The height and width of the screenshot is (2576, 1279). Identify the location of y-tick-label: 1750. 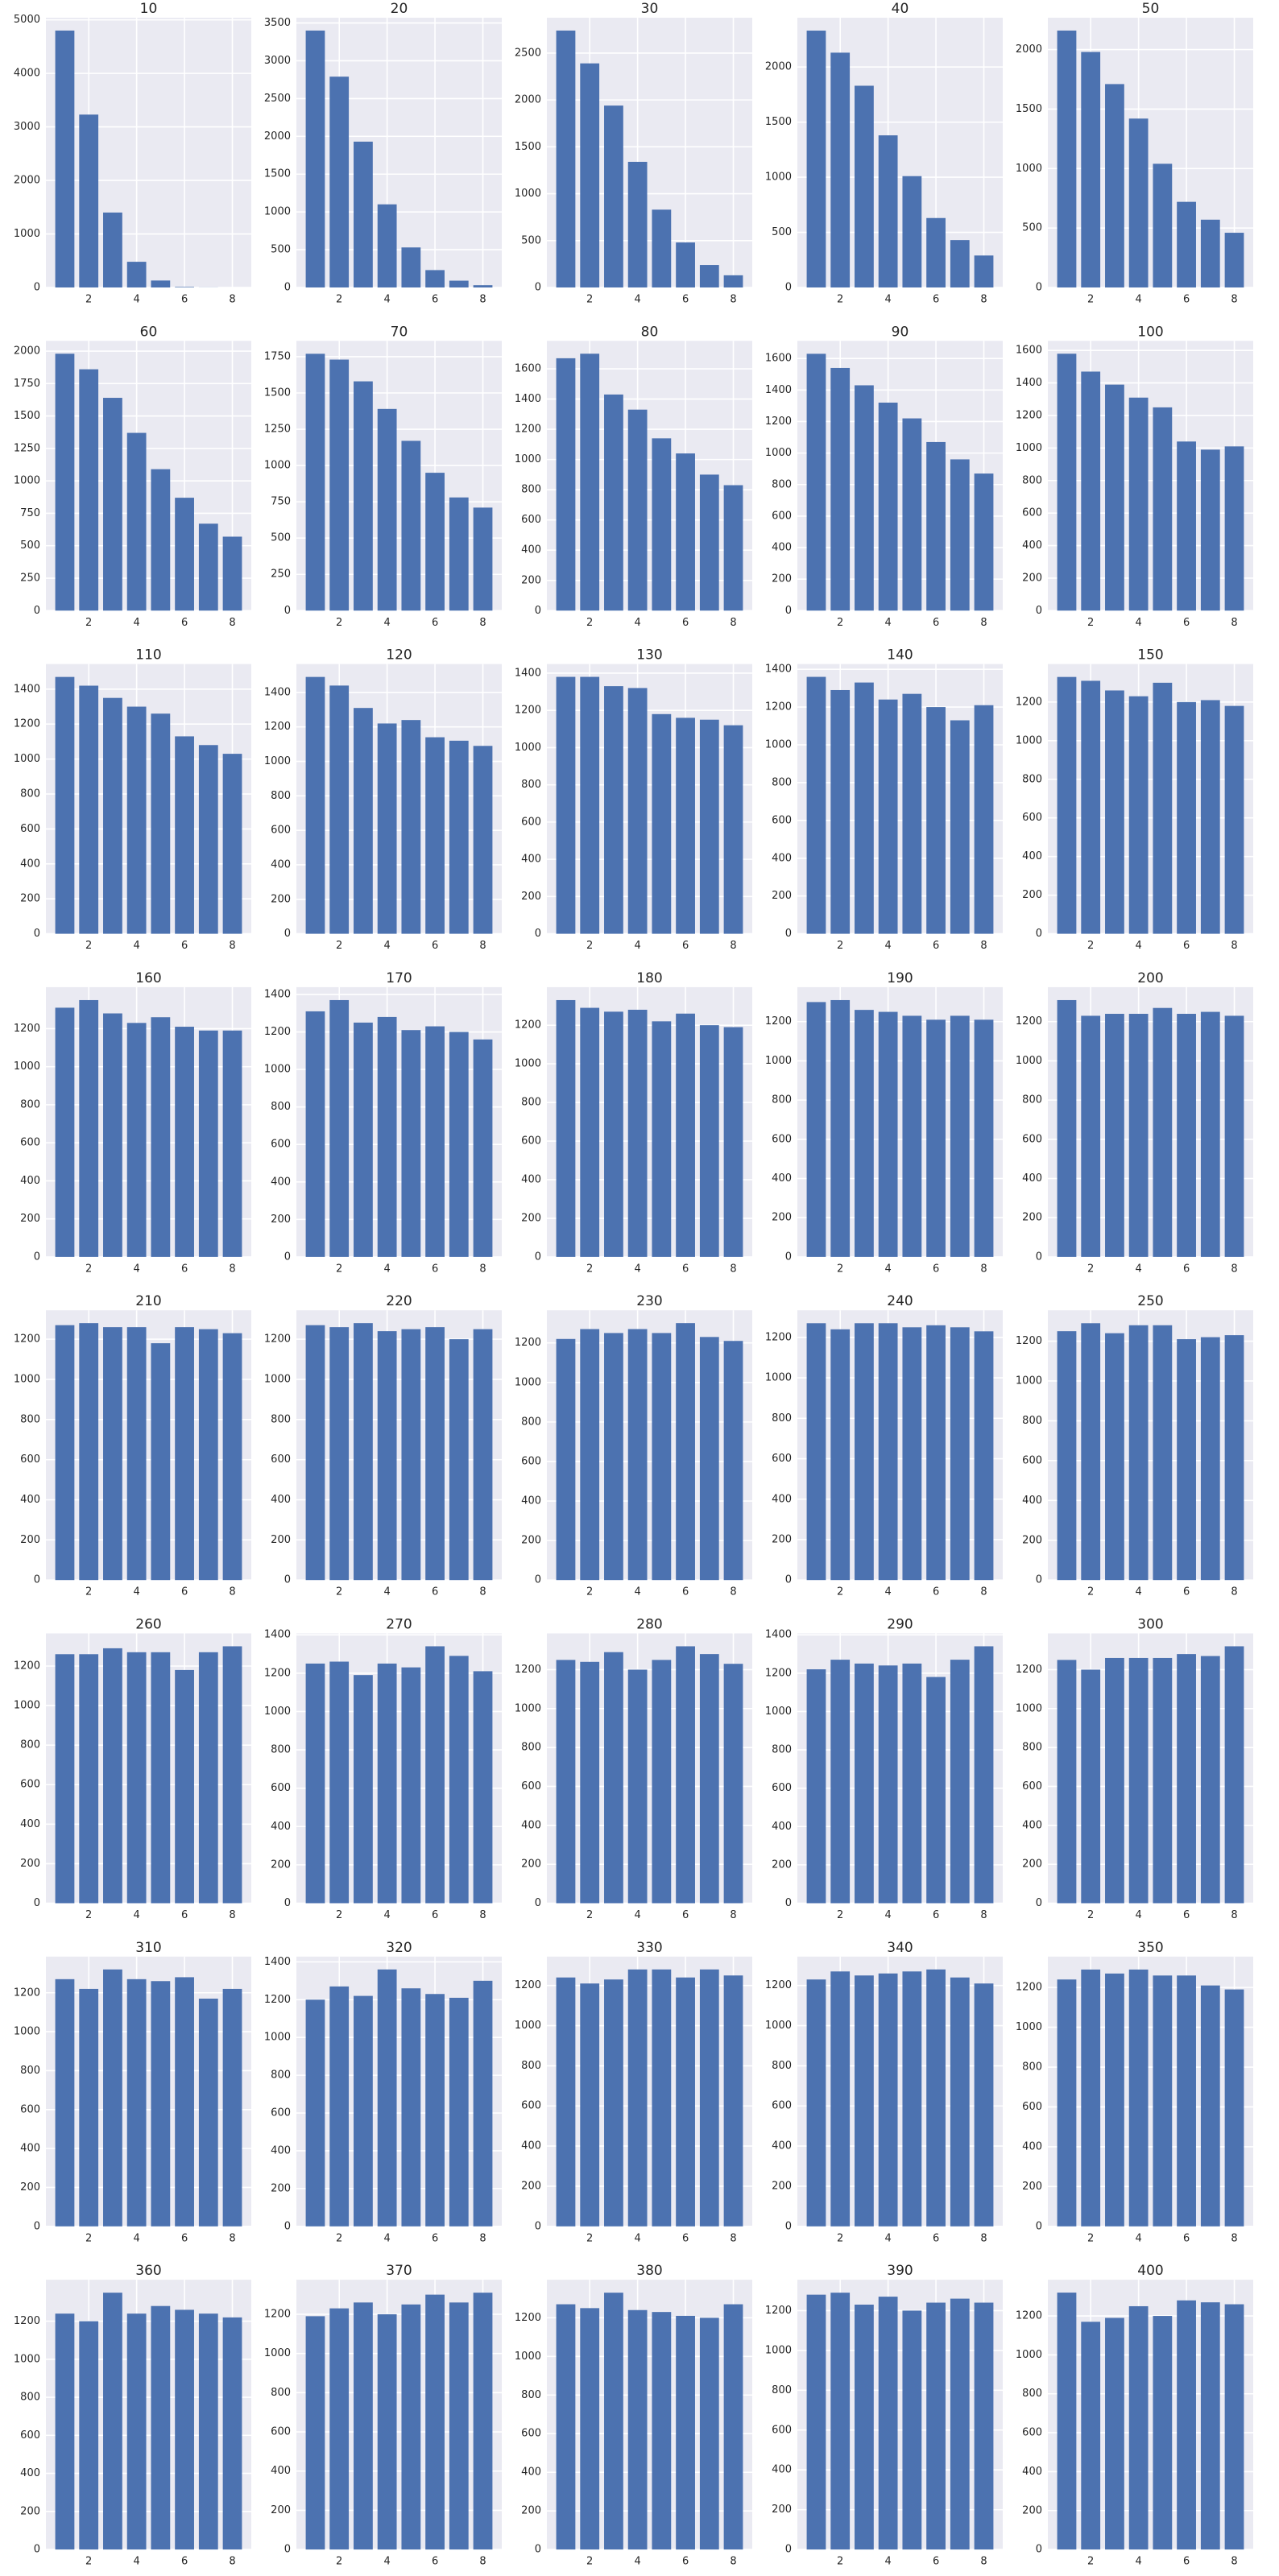
(27, 384).